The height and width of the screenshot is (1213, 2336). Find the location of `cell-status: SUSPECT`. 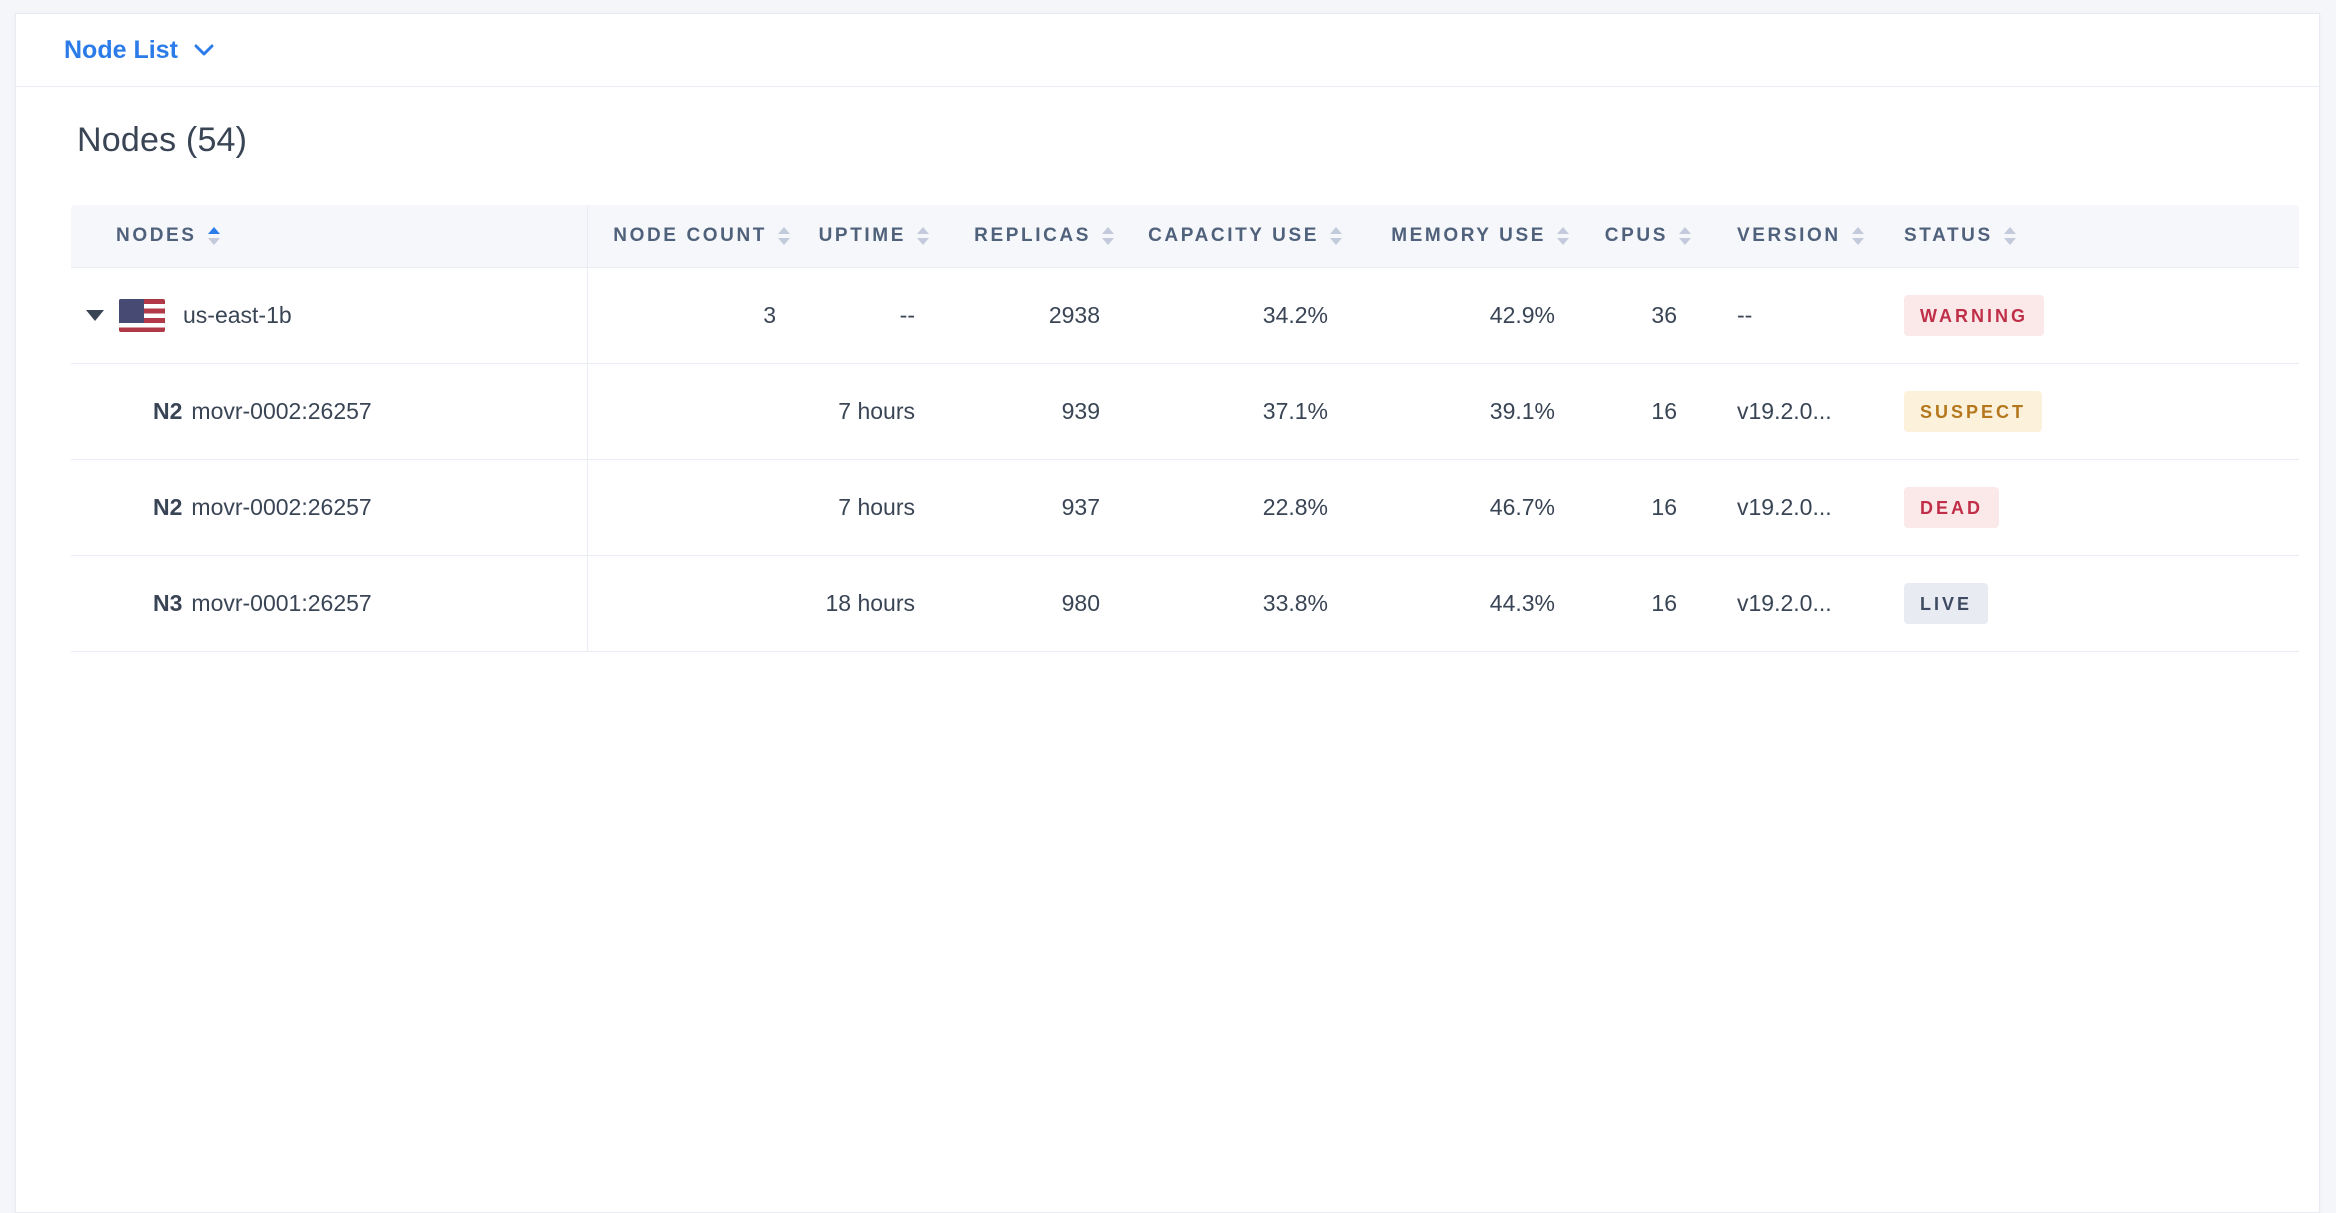

cell-status: SUSPECT is located at coordinates (2090, 412).